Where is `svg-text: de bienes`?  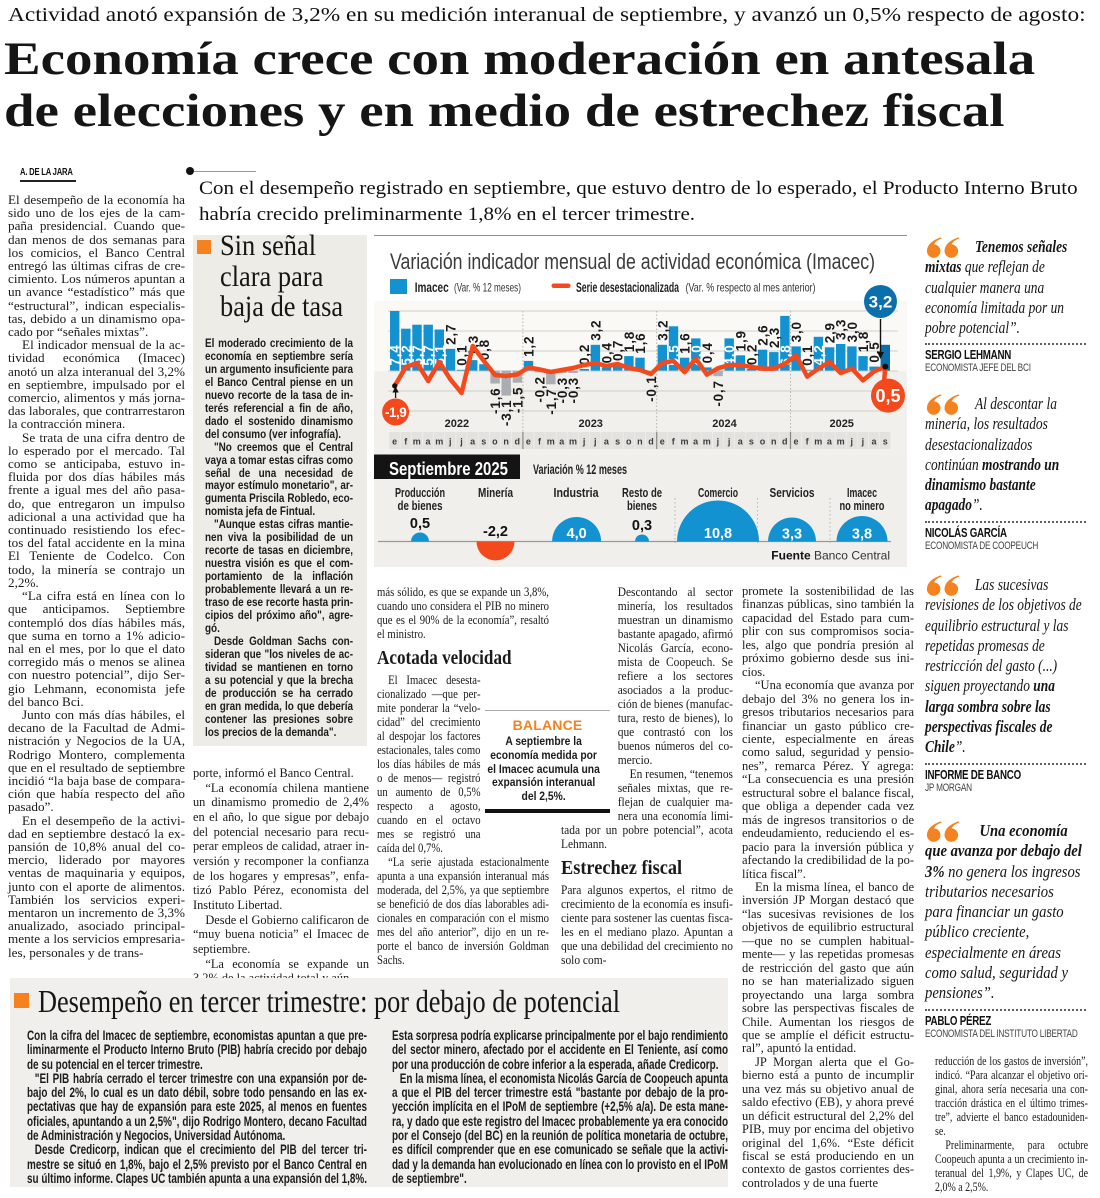
svg-text: de bienes is located at coordinates (420, 506).